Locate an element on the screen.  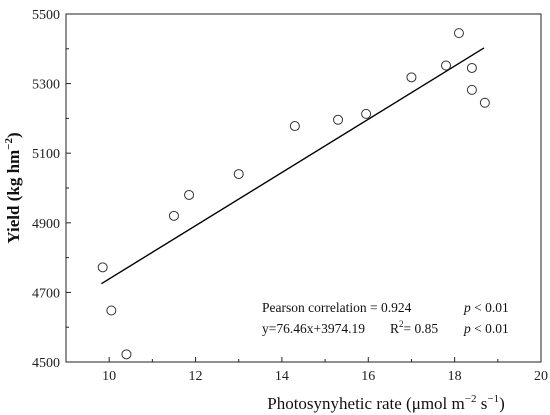
p-value-1: p < 0.01 is located at coordinates (486, 307).